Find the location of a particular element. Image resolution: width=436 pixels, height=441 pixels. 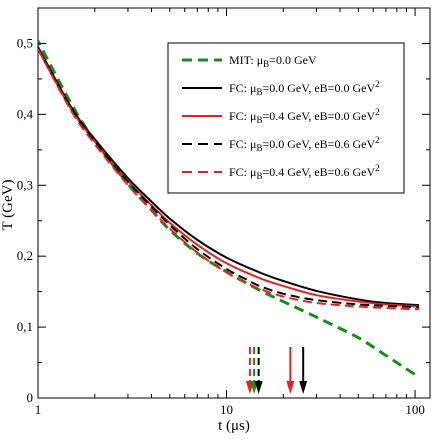

legend-label: FC: μB=0.4 GeV, eB=0.6 GeV2 is located at coordinates (304, 172).